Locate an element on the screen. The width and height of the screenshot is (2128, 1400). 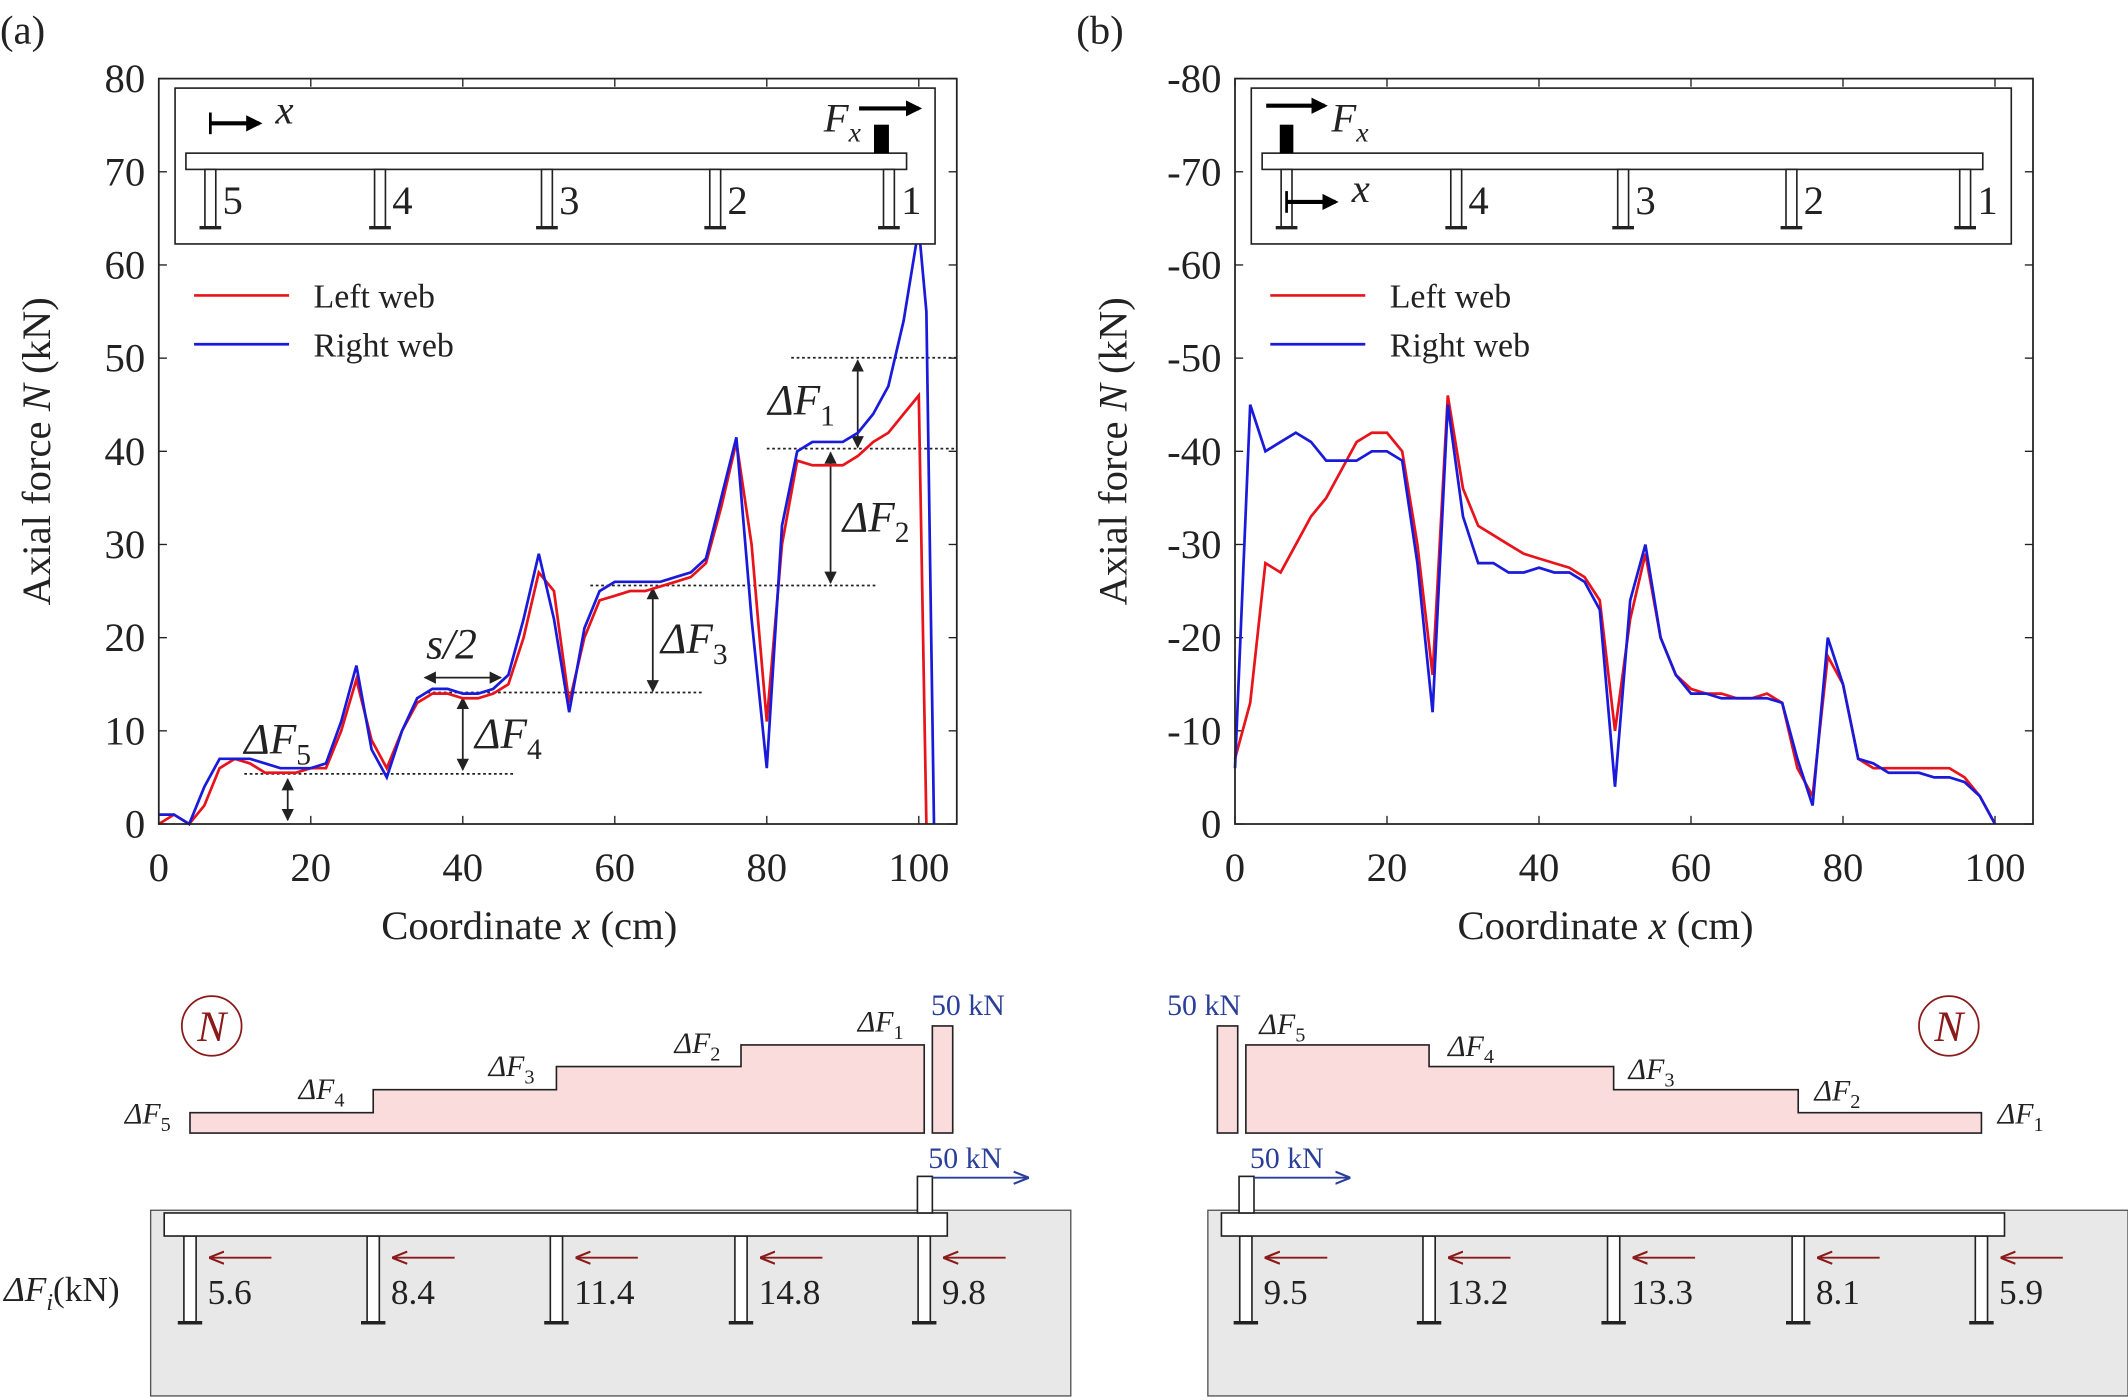
force-value: 14.8 is located at coordinates (790, 1292).